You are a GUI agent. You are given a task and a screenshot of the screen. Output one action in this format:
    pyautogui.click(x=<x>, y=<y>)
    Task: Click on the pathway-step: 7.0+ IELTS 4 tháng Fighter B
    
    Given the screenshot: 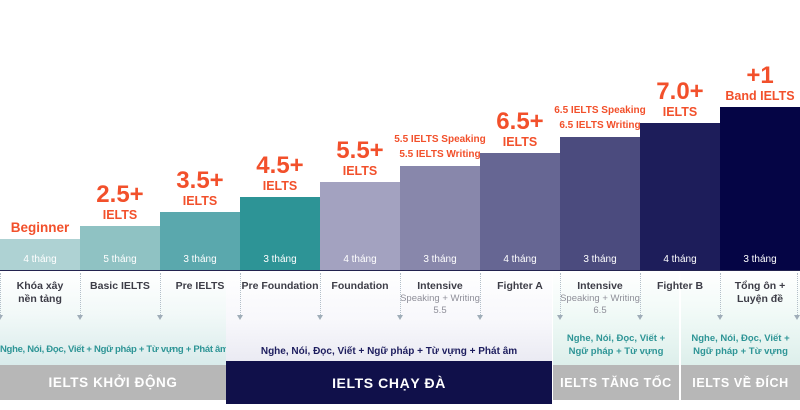 What is the action you would take?
    pyautogui.click(x=680, y=205)
    